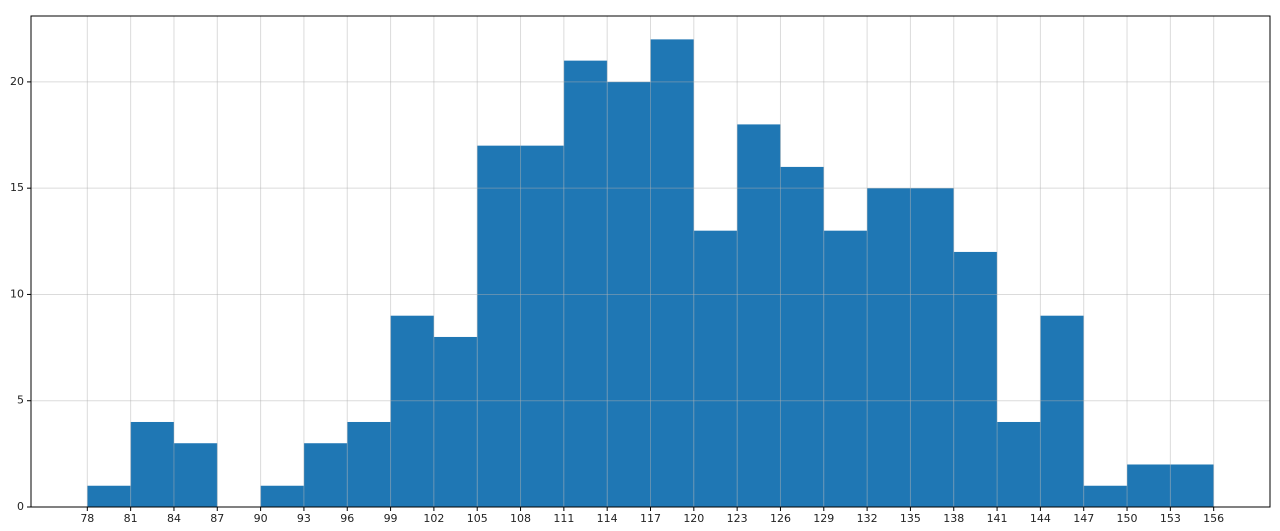  What do you see at coordinates (1127, 518) in the screenshot?
I see `x-tick-label: 150` at bounding box center [1127, 518].